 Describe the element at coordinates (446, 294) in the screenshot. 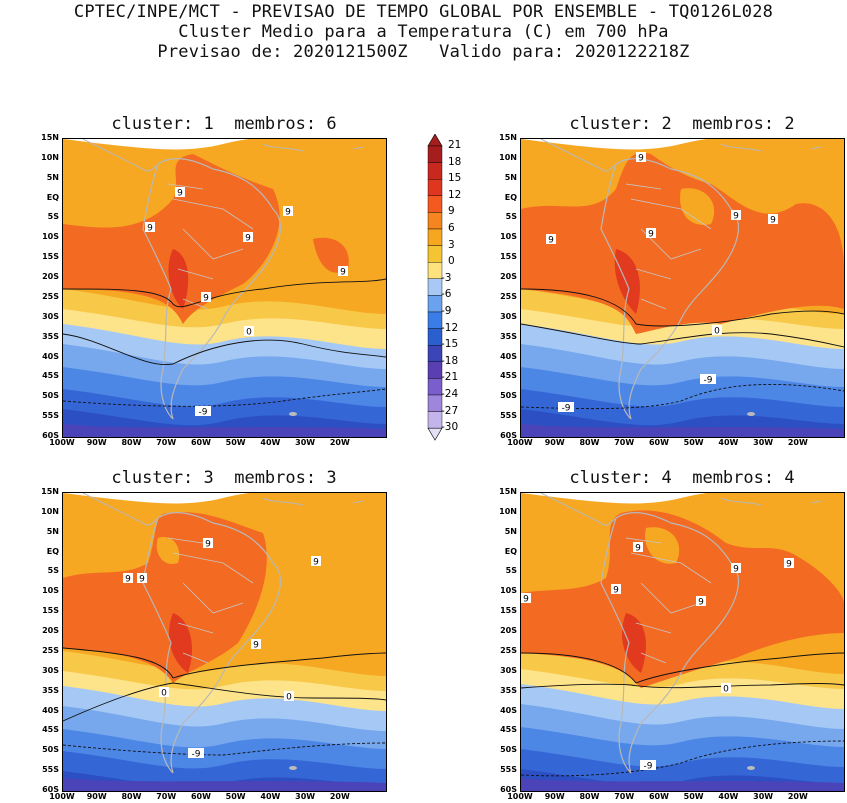

I see `colorbar-label: -6` at that location.